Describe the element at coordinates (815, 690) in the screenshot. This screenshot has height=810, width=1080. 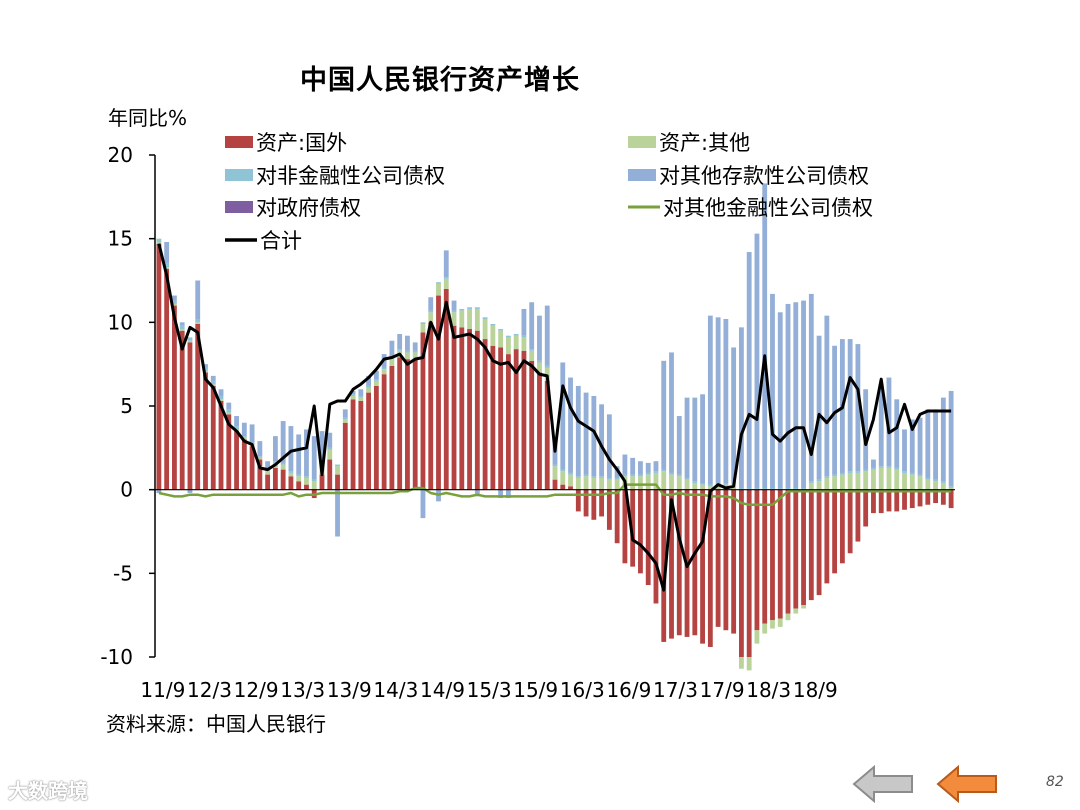
I see `x-tick-label: 18/9` at that location.